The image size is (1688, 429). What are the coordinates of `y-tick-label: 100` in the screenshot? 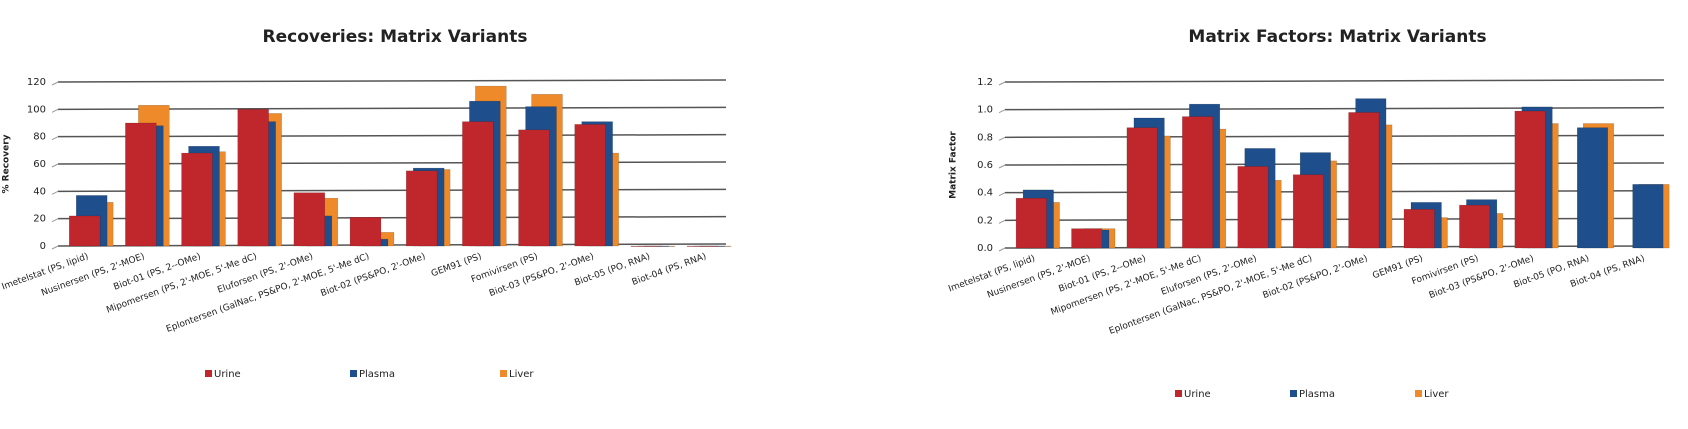 It's located at (36, 109).